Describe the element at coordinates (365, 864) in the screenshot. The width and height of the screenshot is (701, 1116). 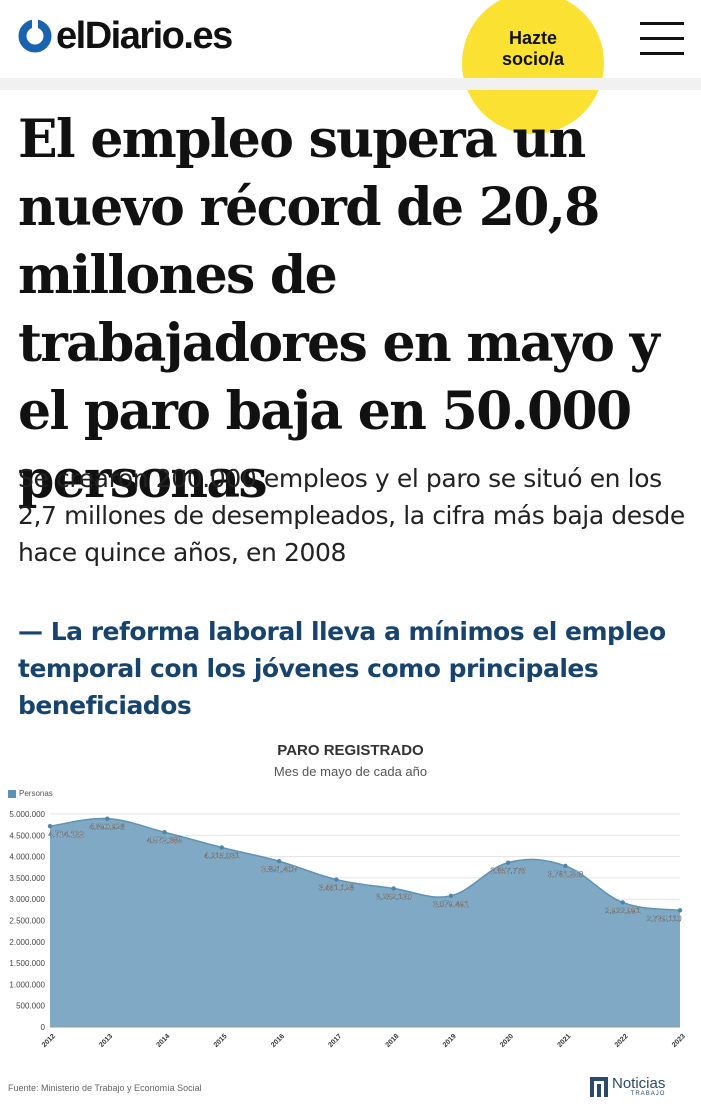
I see `series-line` at that location.